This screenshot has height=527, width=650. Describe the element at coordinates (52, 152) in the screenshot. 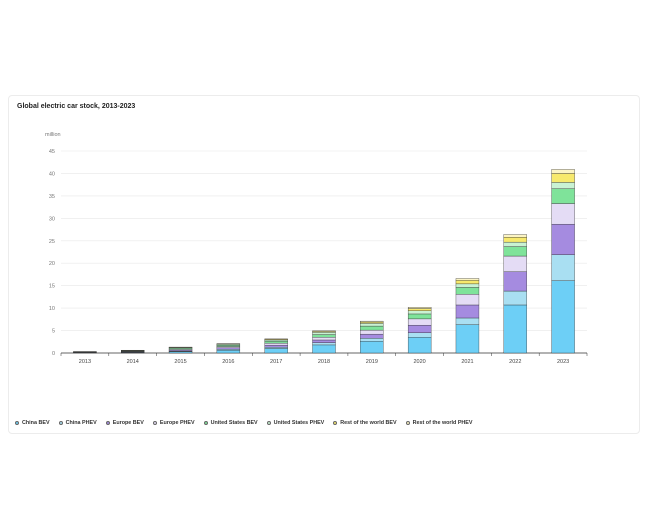

I see `y-tick-label: 45` at that location.